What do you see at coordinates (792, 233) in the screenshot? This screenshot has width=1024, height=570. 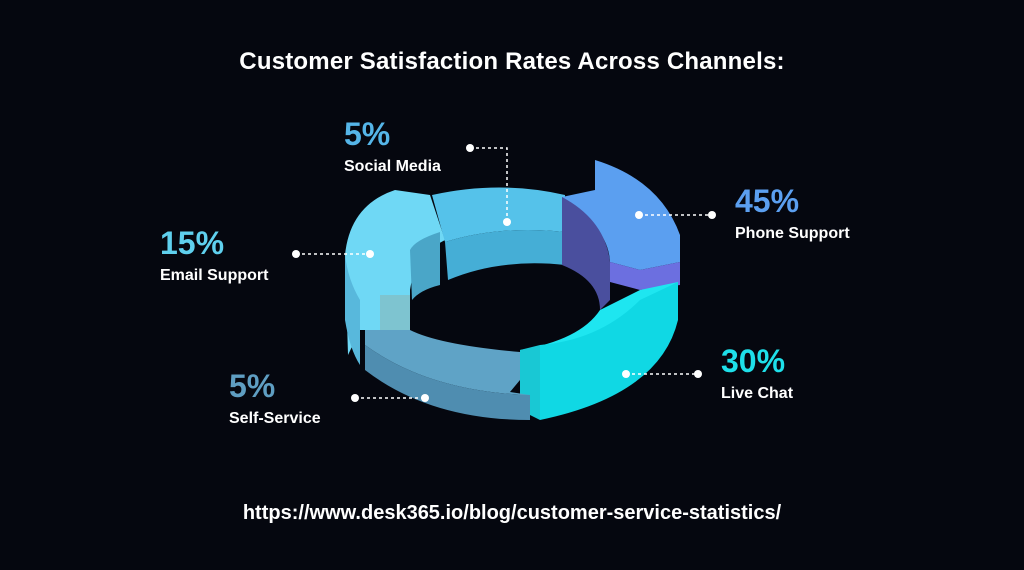 I see `name-phone-support: Phone Support` at bounding box center [792, 233].